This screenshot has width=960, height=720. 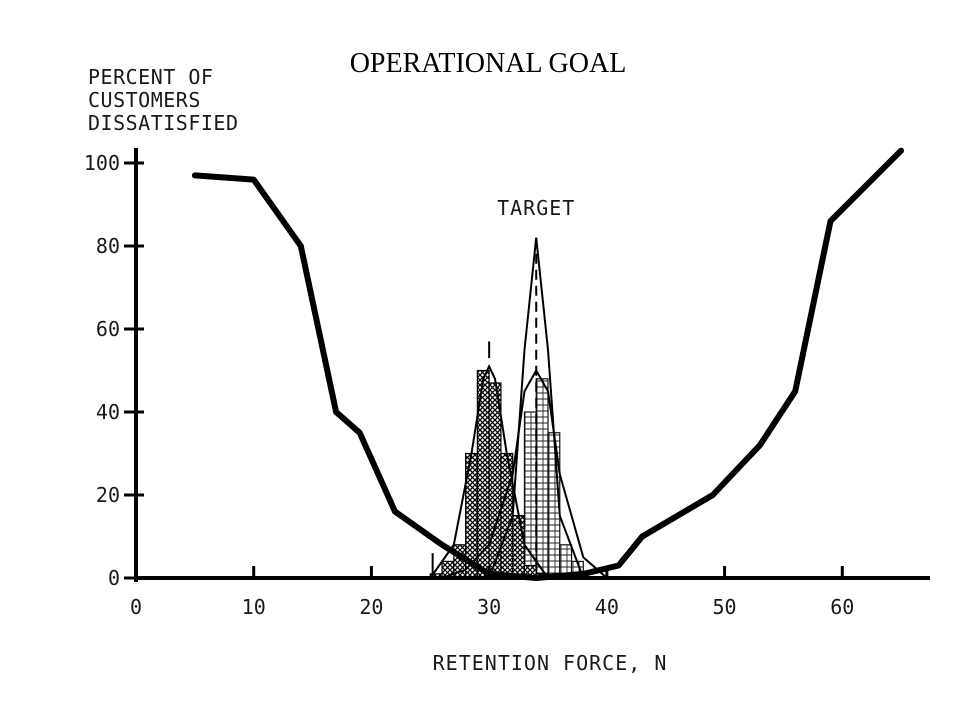 What do you see at coordinates (550, 663) in the screenshot?
I see `x-axis-title: RETENTION FORCE, N` at bounding box center [550, 663].